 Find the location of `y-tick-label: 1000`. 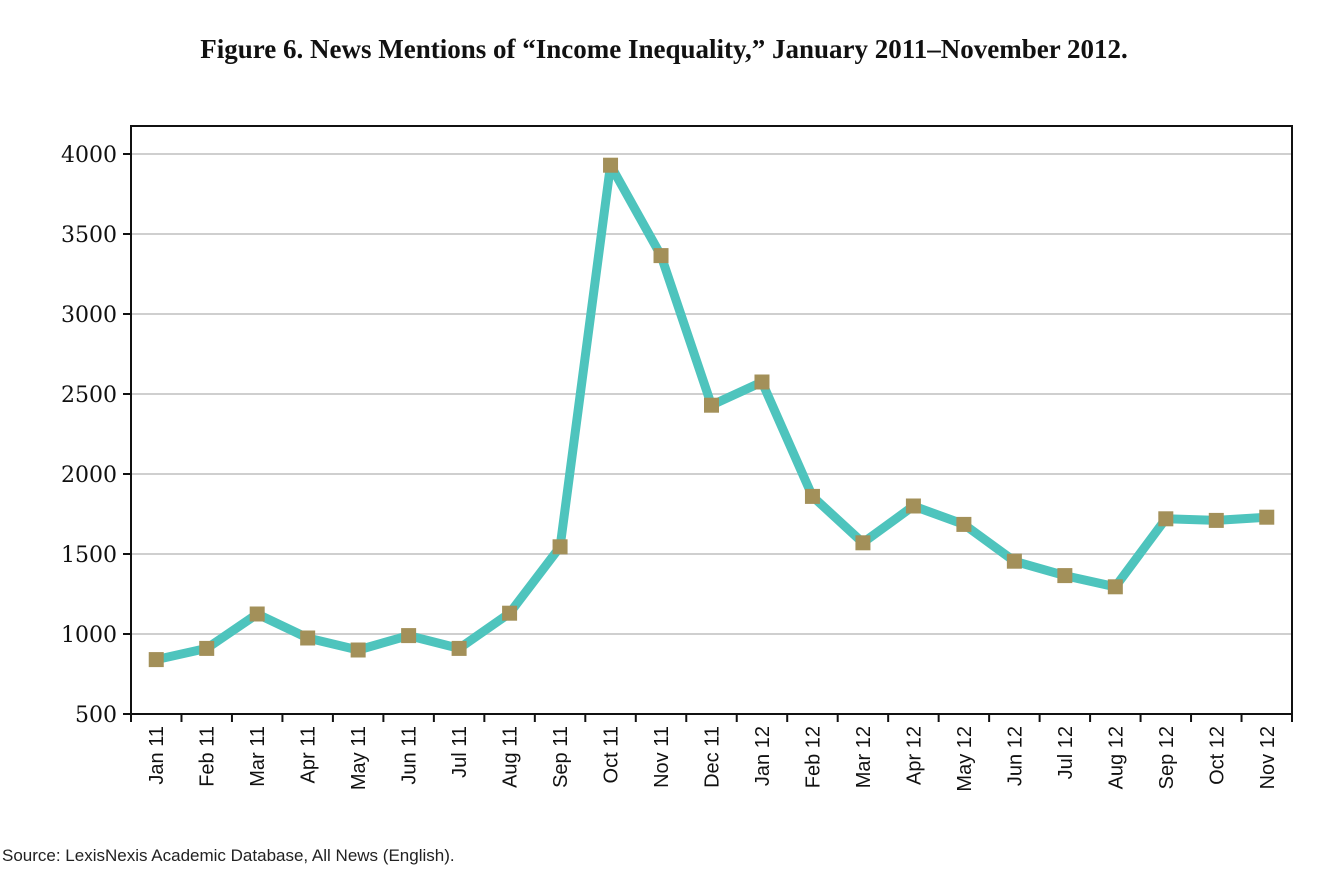

y-tick-label: 1000 is located at coordinates (89, 635).